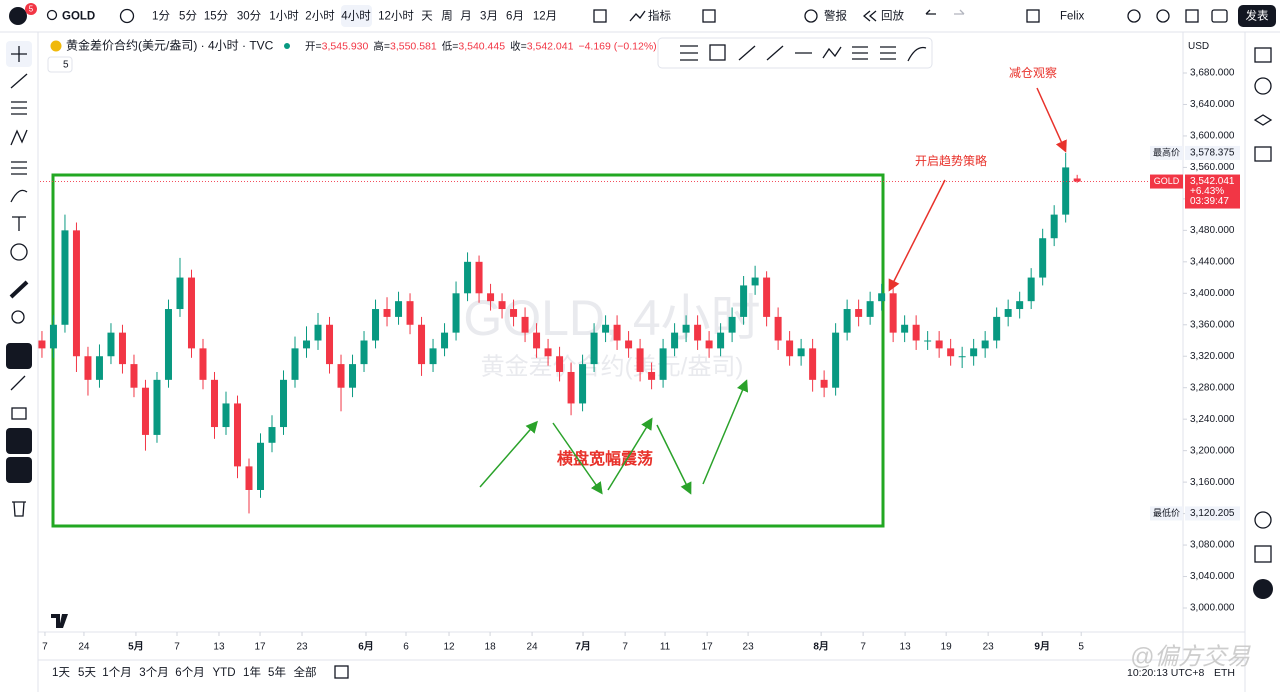 The width and height of the screenshot is (1280, 692). I want to click on goto-date, so click(341, 672).